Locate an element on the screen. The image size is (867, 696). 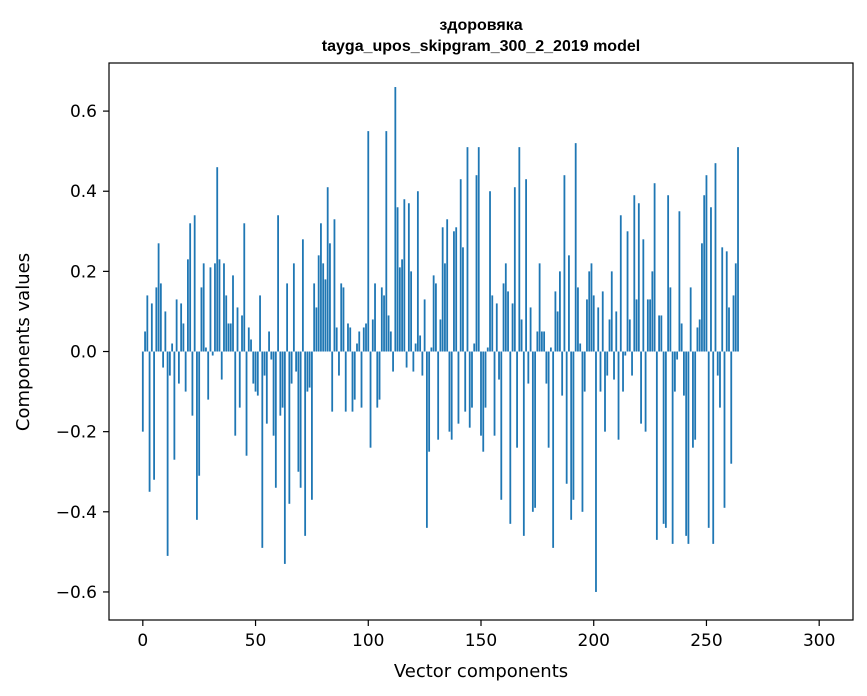
x-tick-label: 200 is located at coordinates (594, 641).